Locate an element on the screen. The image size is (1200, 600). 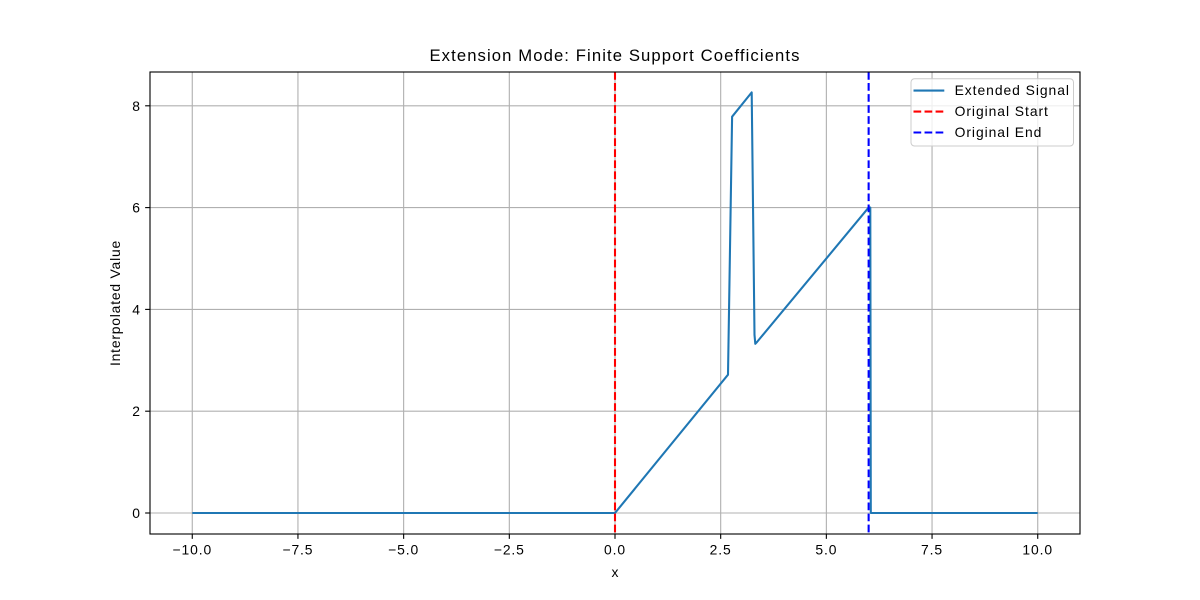
svg-text: −5.0 is located at coordinates (403, 550).